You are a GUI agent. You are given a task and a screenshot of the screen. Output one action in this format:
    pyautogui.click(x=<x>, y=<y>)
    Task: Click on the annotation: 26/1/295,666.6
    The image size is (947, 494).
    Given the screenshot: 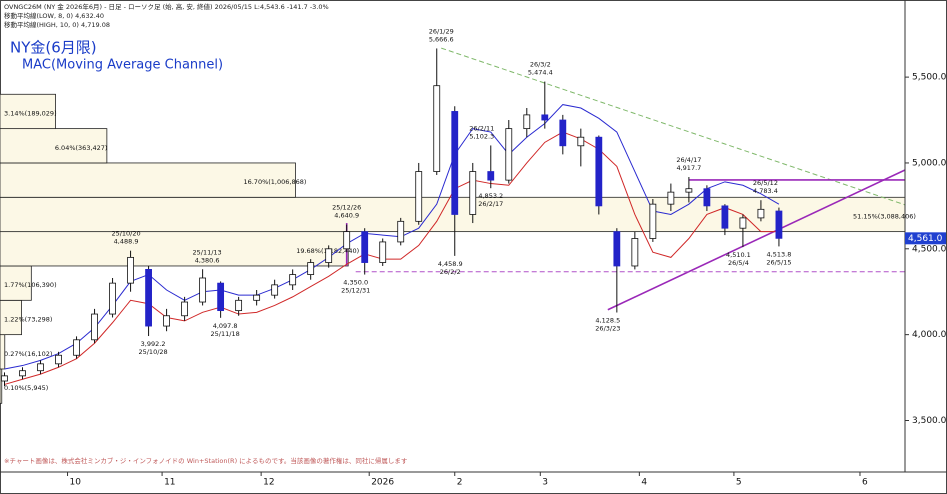 What is the action you would take?
    pyautogui.click(x=441, y=36)
    